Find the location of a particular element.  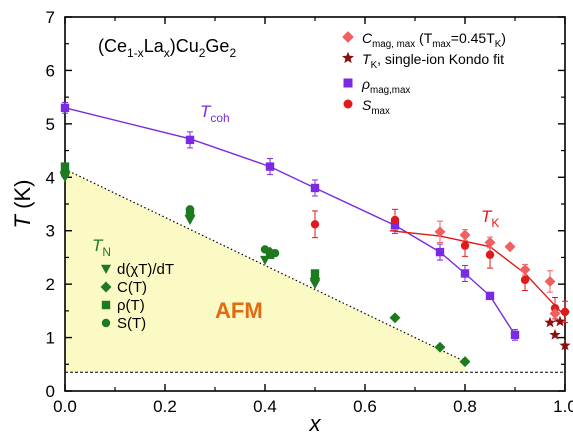

y-tick-label: 6 is located at coordinates (50, 70).